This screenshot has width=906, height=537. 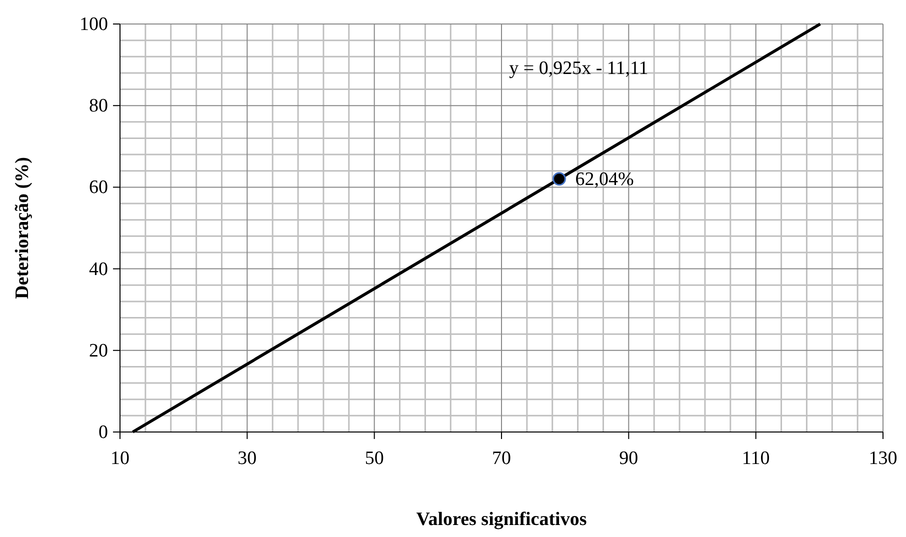 I want to click on annotation: y = 0,925x - 11,11, so click(x=578, y=68).